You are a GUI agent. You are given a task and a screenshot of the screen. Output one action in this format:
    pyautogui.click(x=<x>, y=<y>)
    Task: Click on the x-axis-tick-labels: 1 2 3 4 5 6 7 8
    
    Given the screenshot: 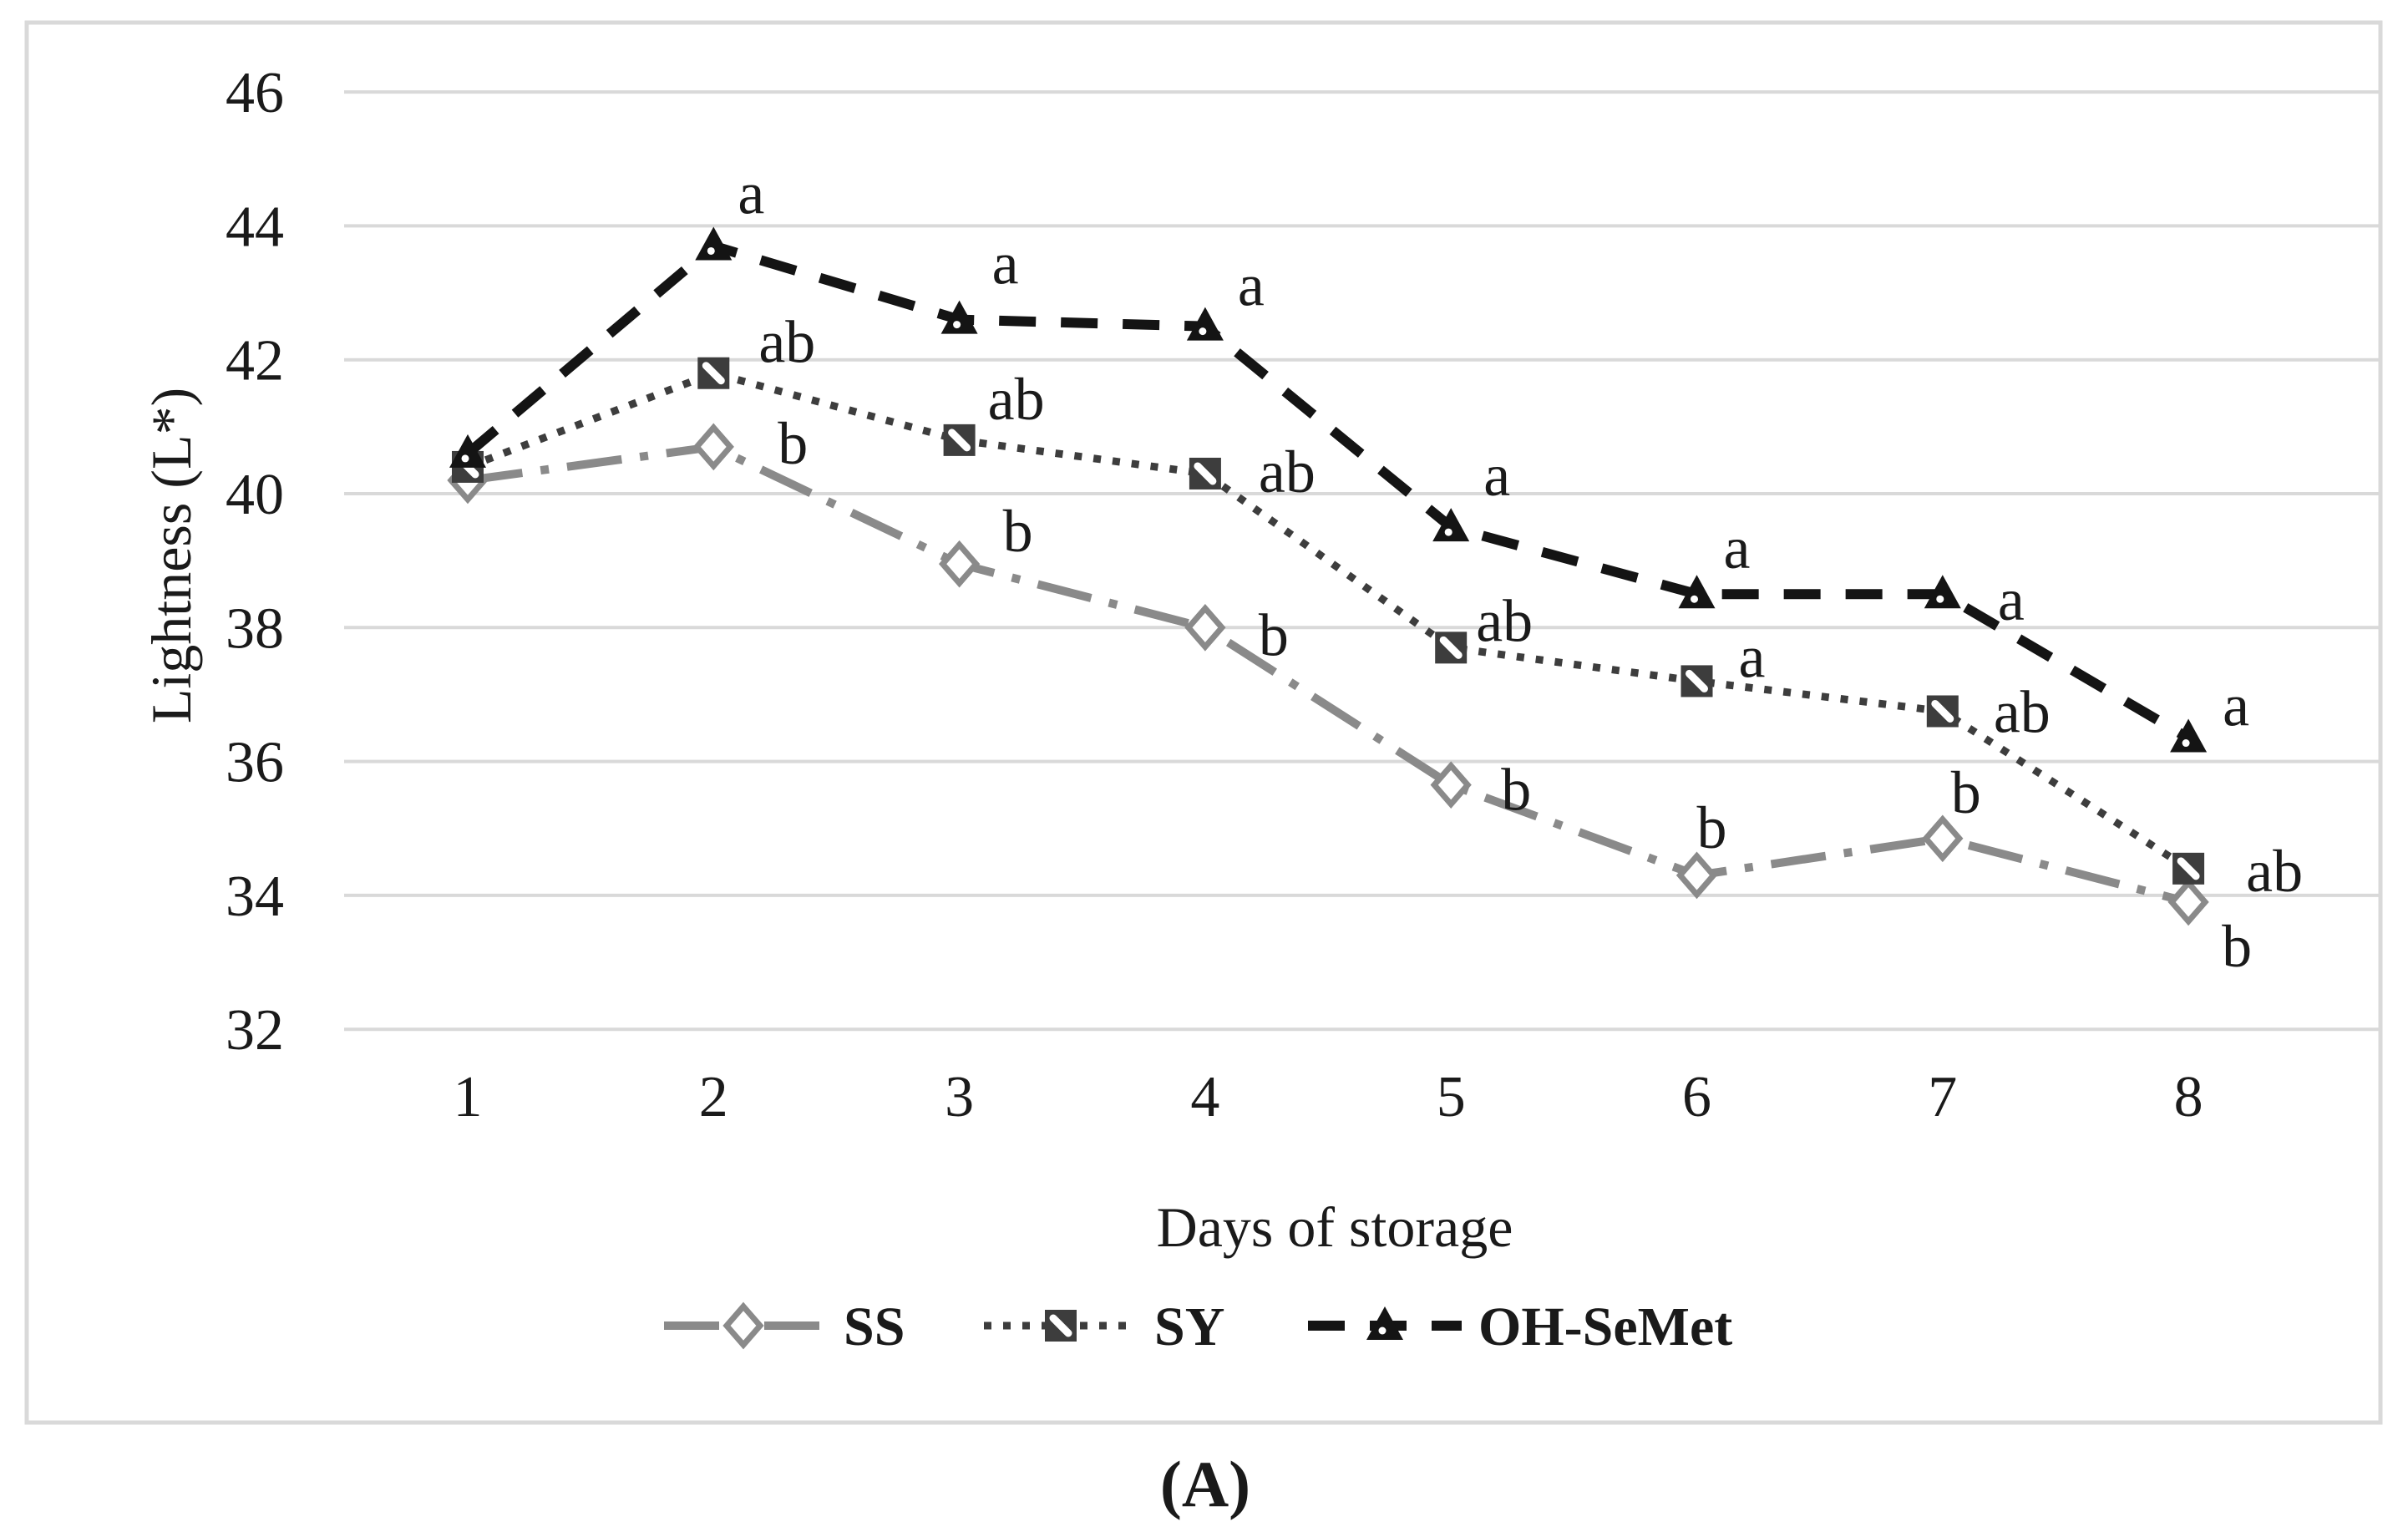 What is the action you would take?
    pyautogui.click(x=1329, y=1097)
    